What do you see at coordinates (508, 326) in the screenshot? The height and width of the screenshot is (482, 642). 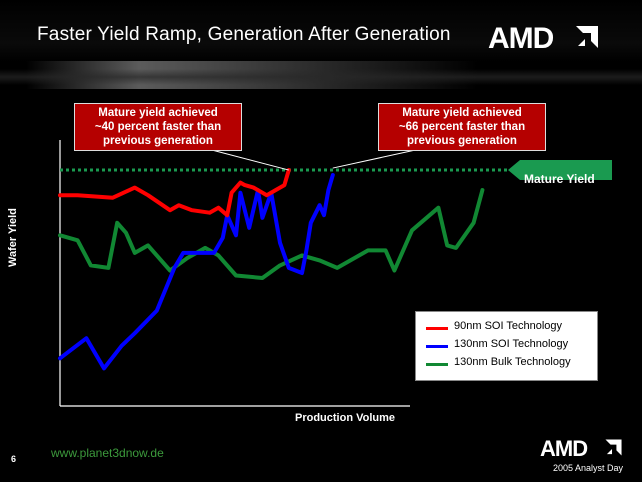 I see `legend-label-90nm-soi: 90nm SOI Technology` at bounding box center [508, 326].